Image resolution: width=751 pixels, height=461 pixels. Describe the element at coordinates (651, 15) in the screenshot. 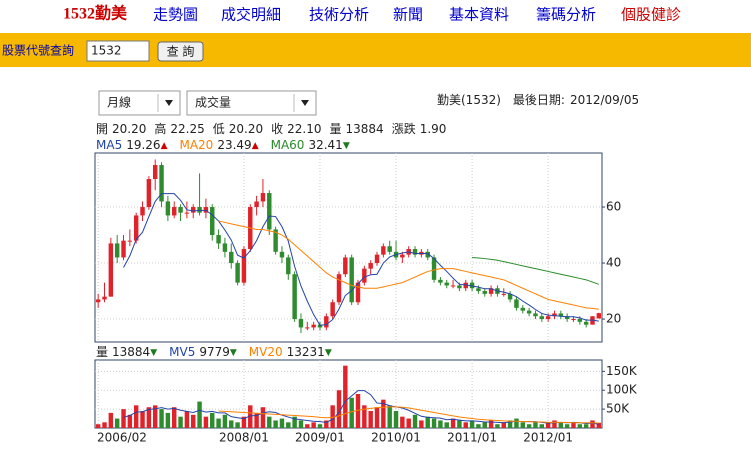

I see `nav-link: 個股健診` at that location.